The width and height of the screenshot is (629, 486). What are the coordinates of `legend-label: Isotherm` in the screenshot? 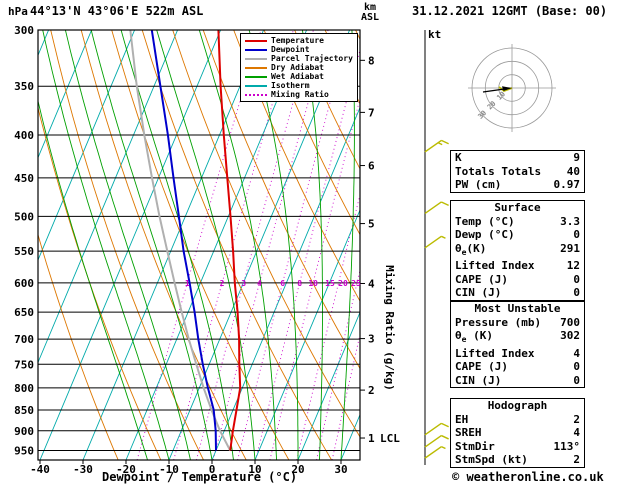 It's located at (290, 85).